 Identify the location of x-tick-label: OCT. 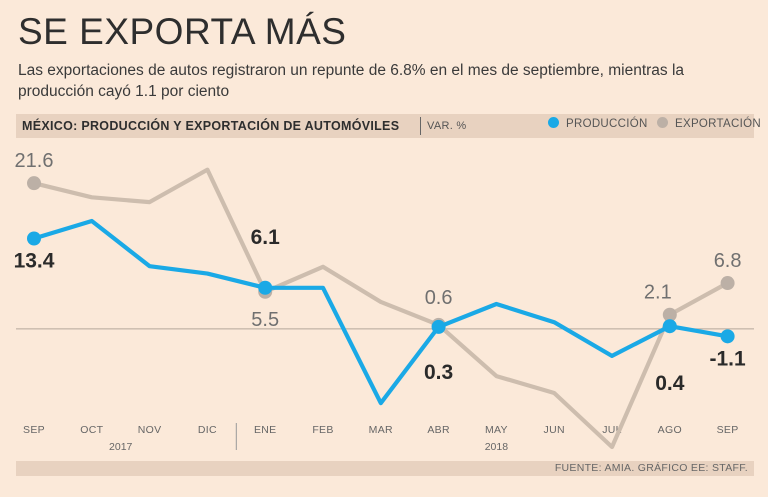
(91, 430).